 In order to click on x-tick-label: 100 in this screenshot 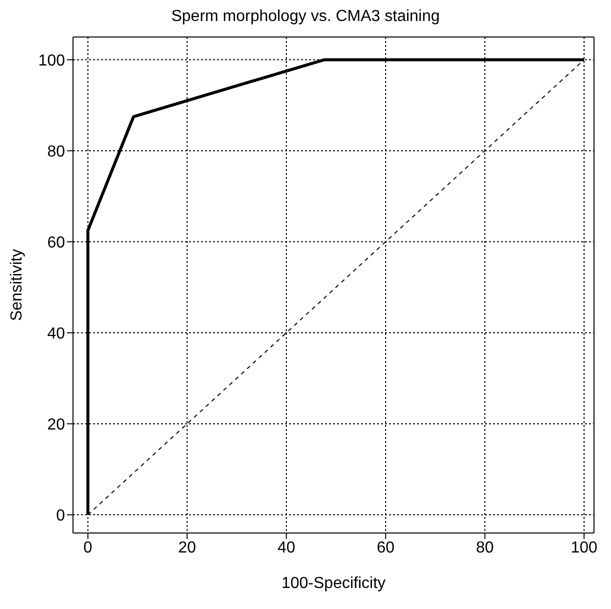, I will do `click(584, 547)`.